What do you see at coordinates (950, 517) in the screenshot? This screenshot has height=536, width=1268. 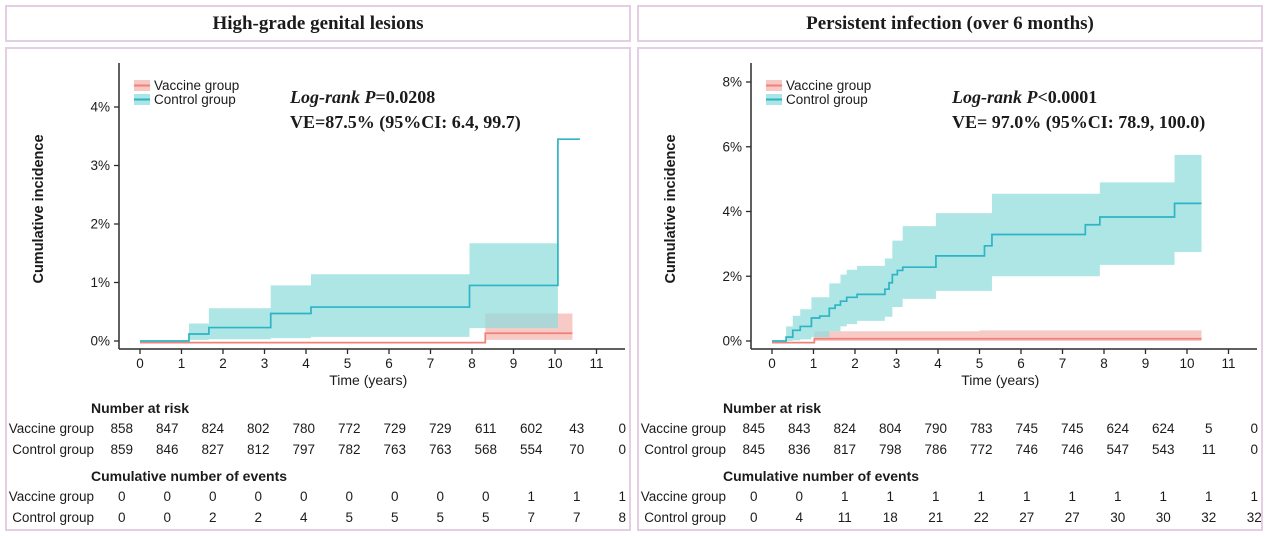 I see `cumulative-events-row: Control group 0 4 11 18 21 22 27 27 30 30 32 32` at bounding box center [950, 517].